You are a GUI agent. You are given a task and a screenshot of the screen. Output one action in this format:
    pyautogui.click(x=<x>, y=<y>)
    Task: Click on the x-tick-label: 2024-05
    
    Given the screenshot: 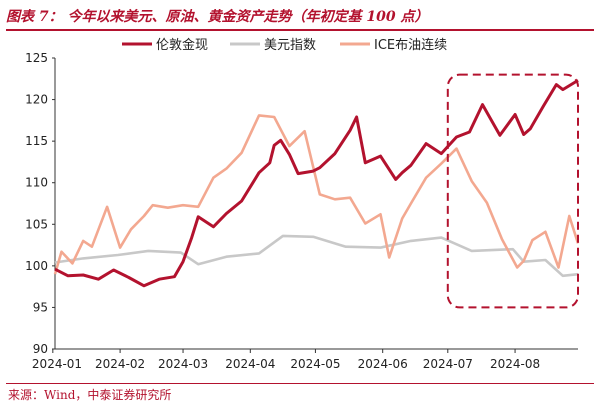 What is the action you would take?
    pyautogui.click(x=315, y=364)
    